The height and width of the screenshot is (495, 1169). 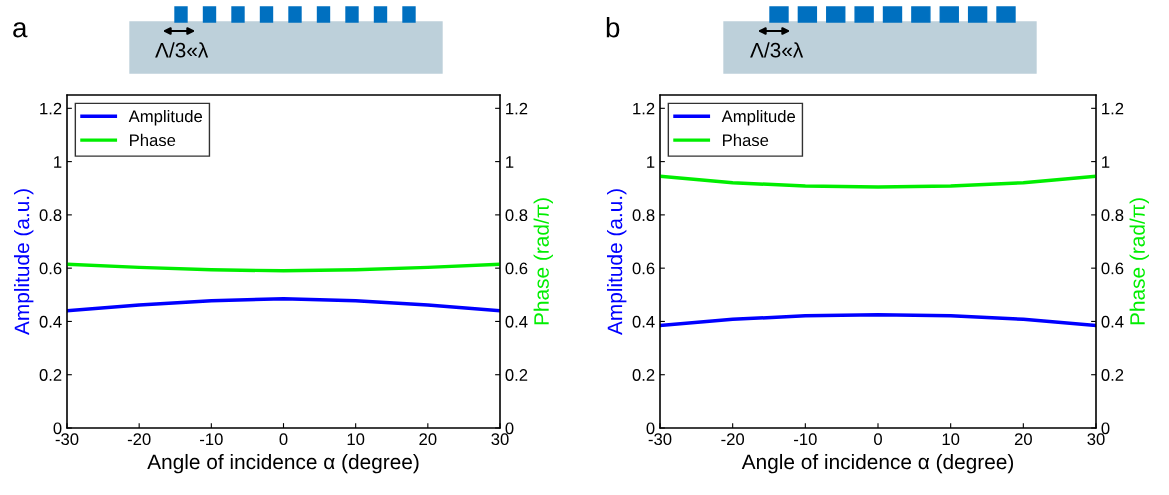 What do you see at coordinates (613, 27) in the screenshot?
I see `chart-title: b` at bounding box center [613, 27].